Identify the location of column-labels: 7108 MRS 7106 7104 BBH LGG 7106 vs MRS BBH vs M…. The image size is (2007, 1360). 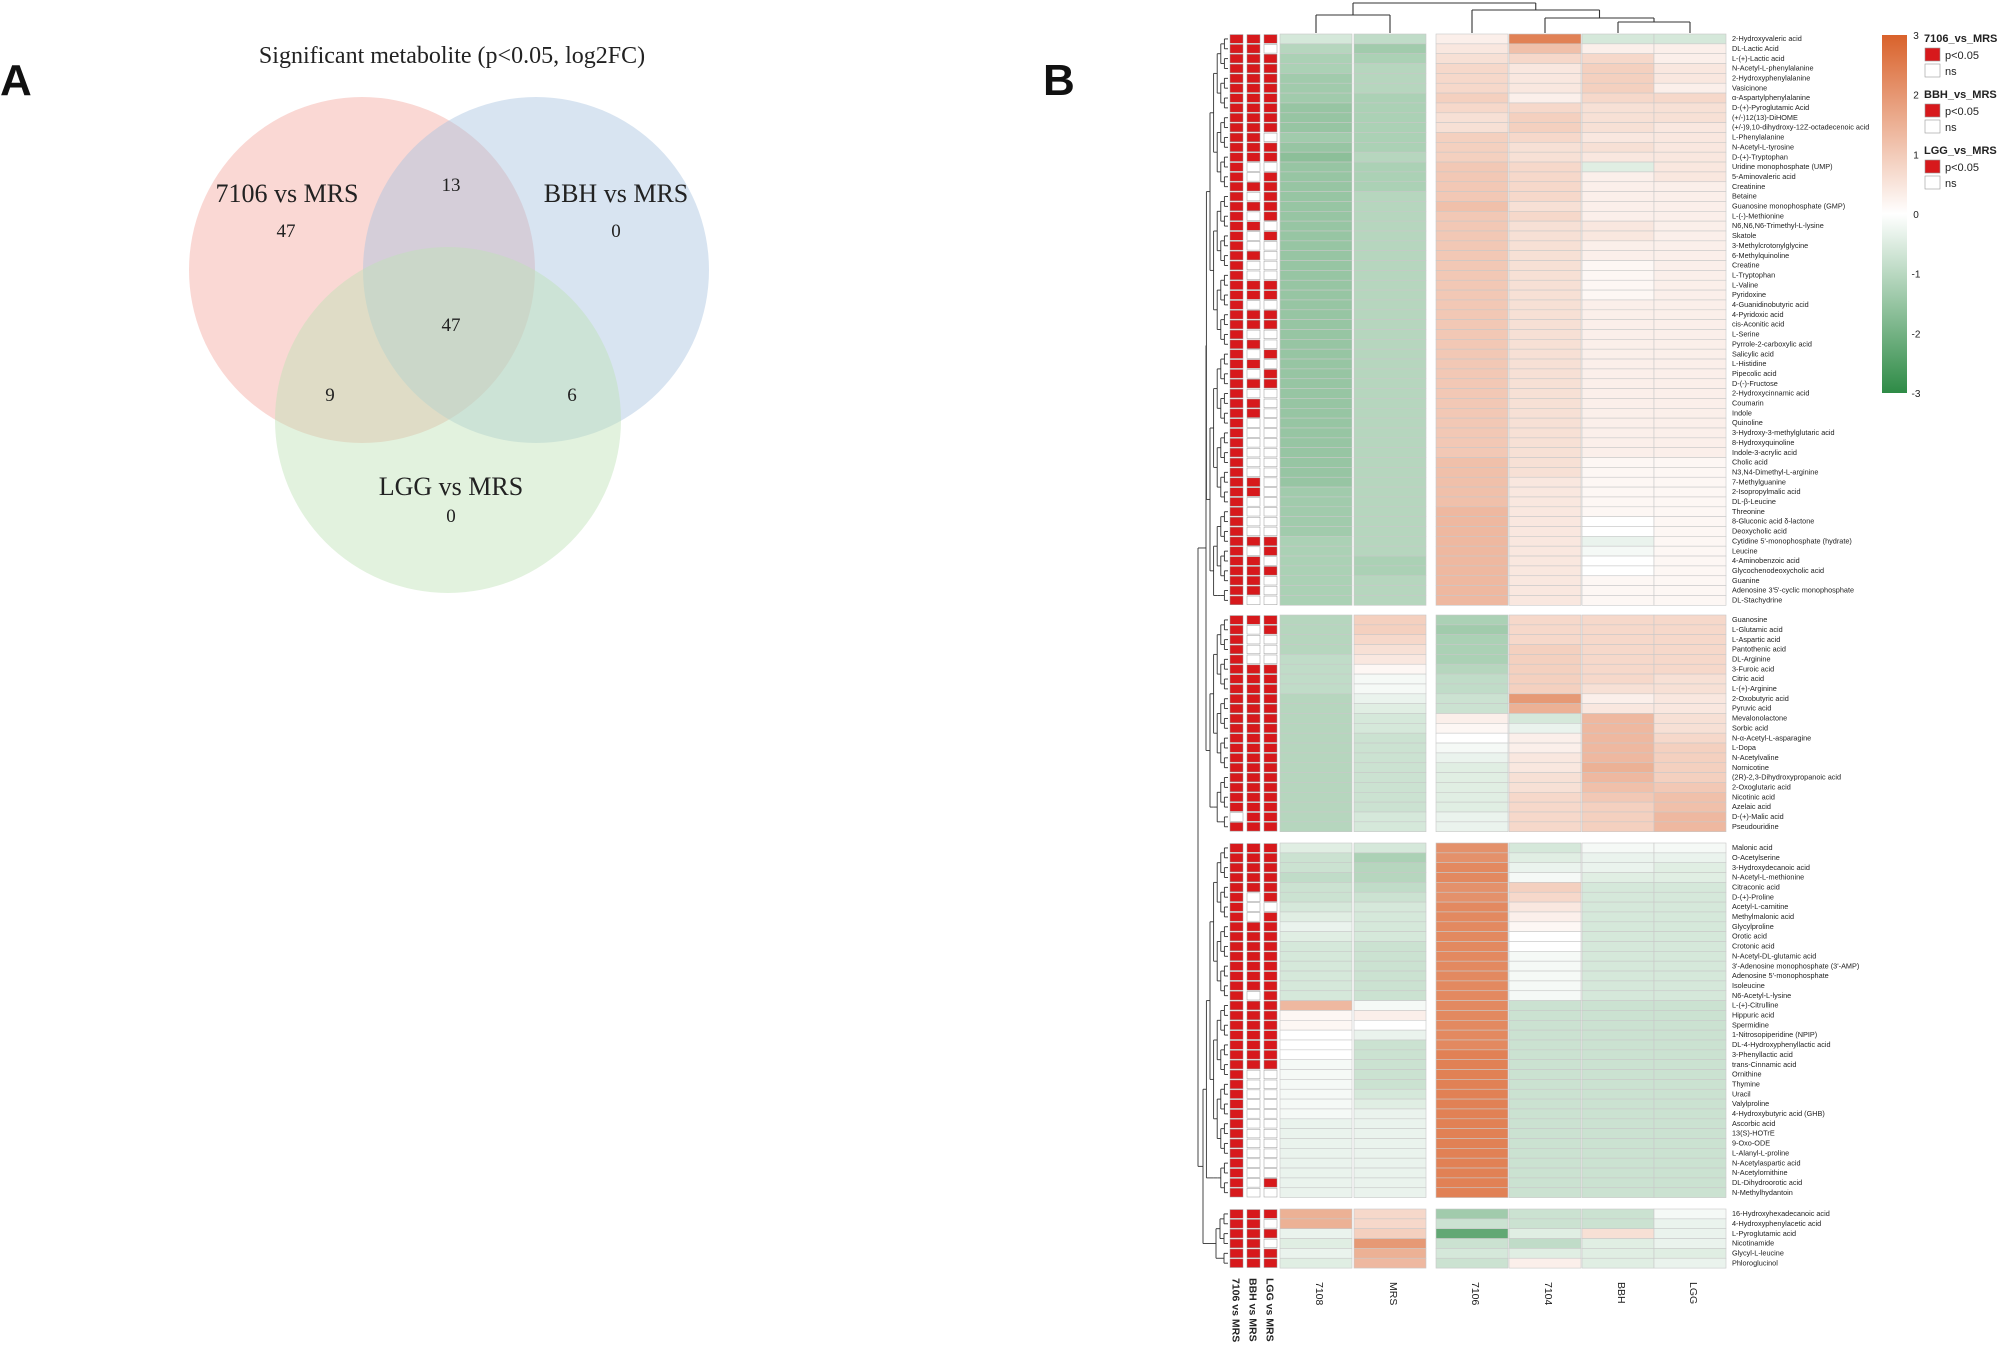
(1465, 1310).